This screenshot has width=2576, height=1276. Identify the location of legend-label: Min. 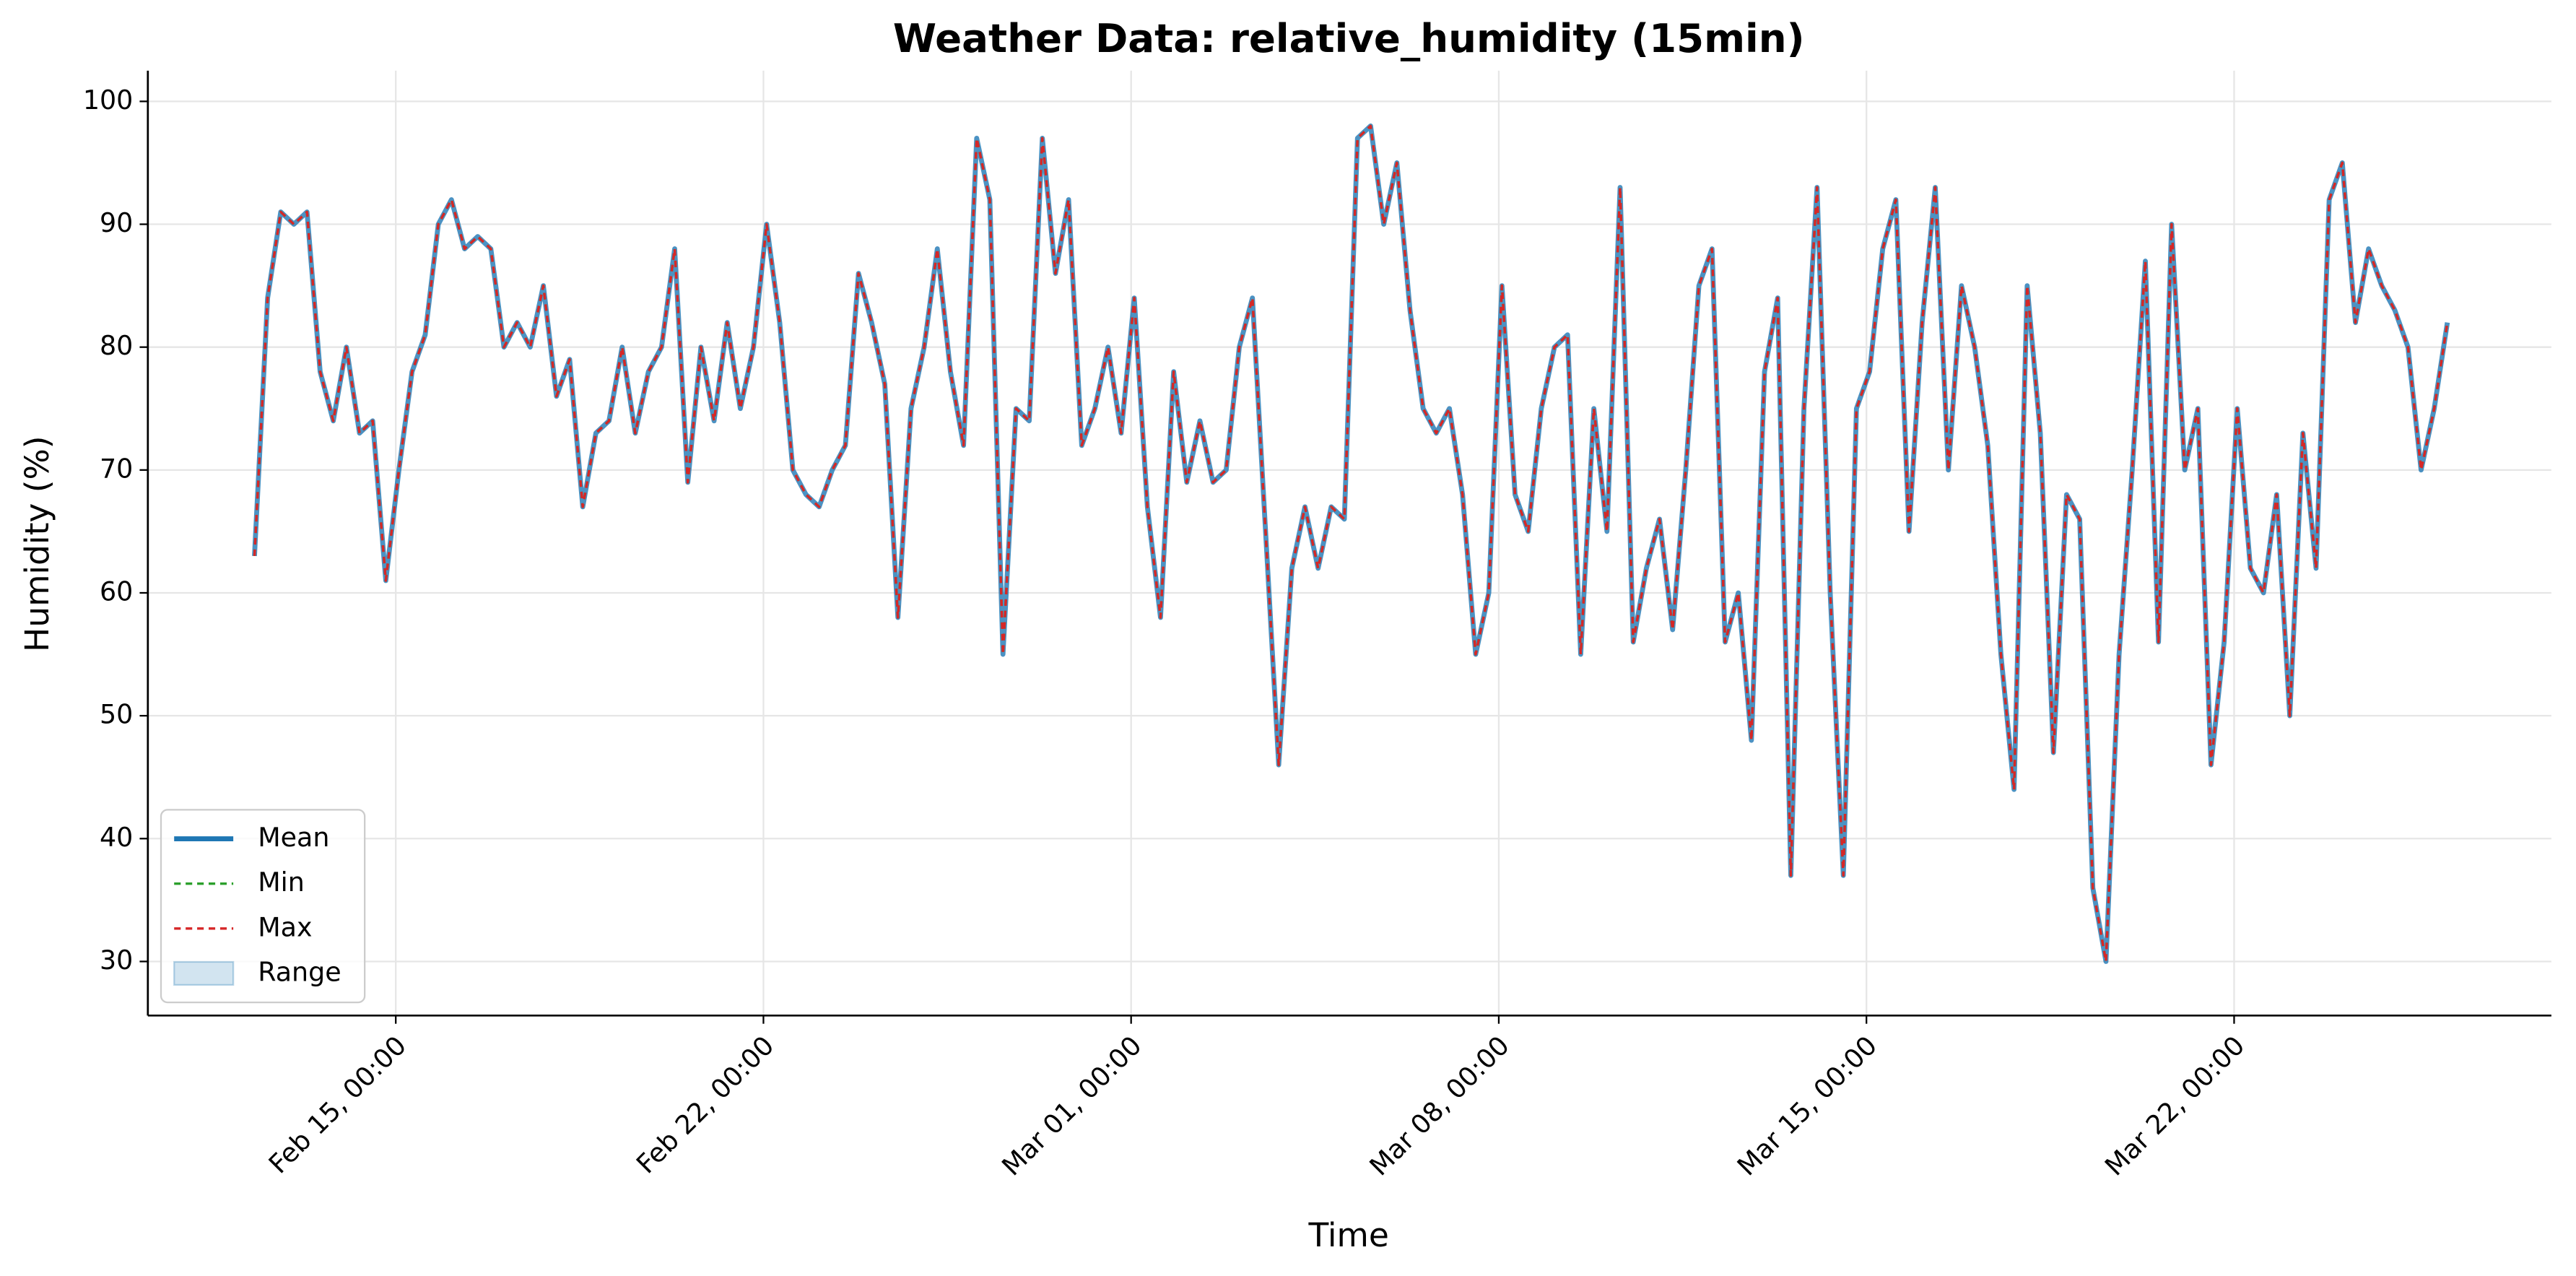
(281, 882).